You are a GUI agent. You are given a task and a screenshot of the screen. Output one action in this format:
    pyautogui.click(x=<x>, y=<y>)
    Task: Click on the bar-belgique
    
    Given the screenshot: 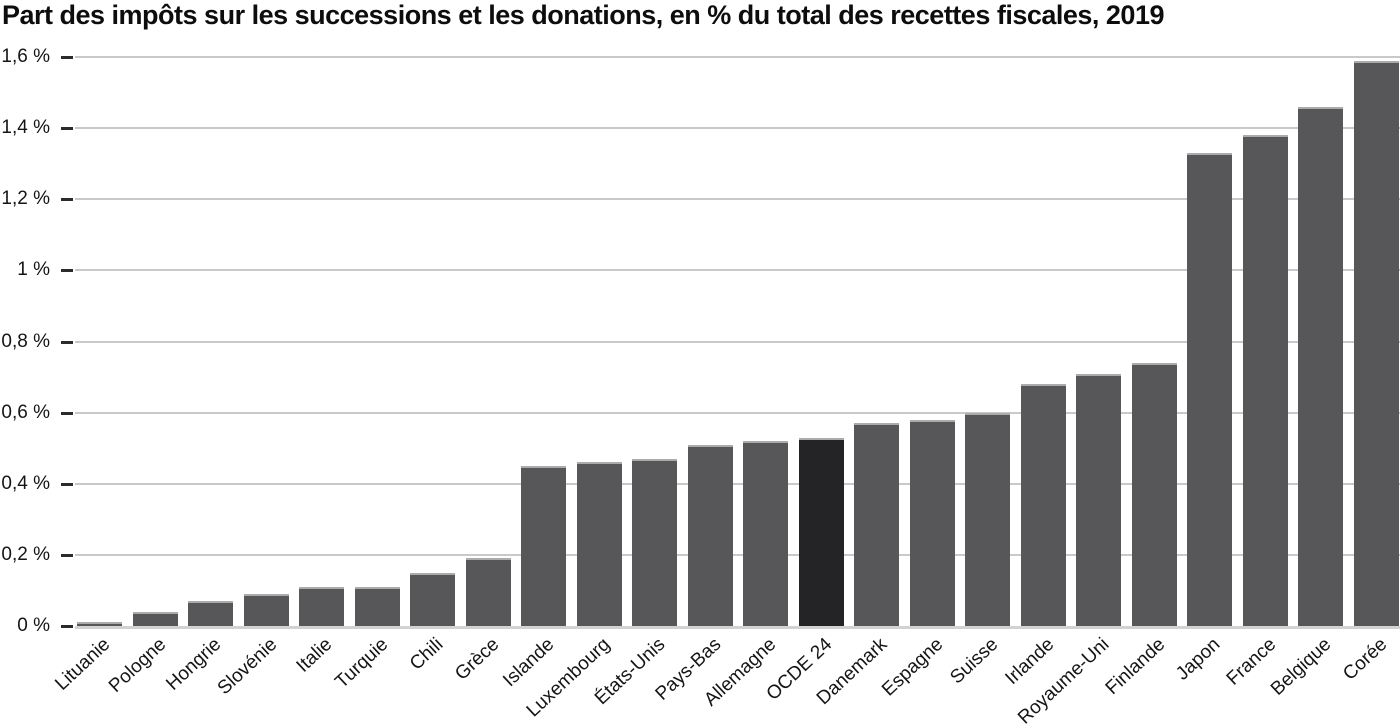 What is the action you would take?
    pyautogui.click(x=1320, y=366)
    